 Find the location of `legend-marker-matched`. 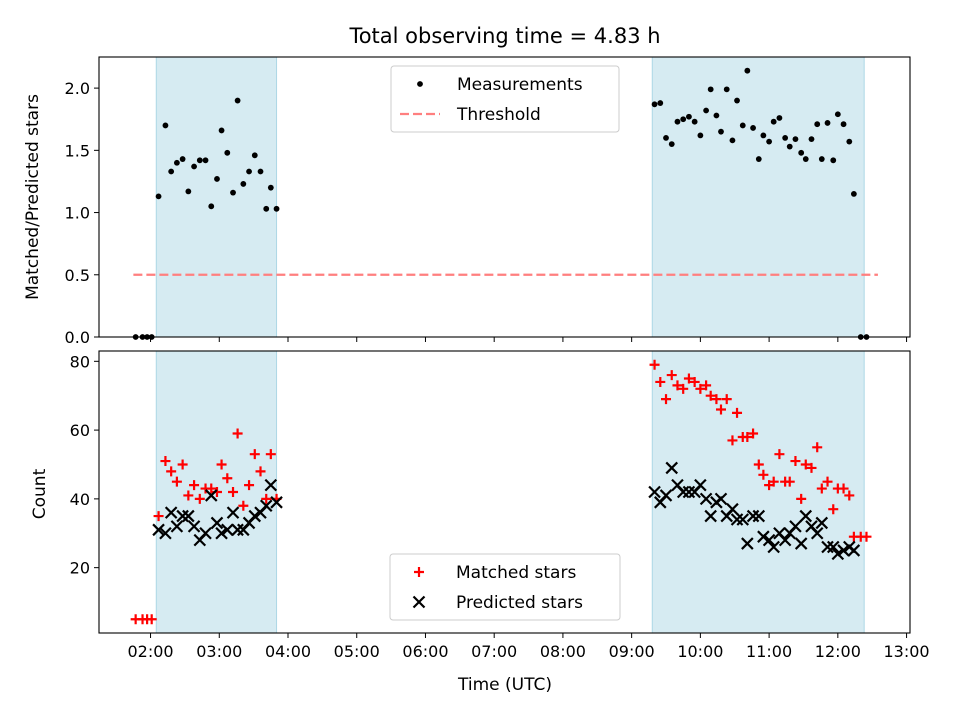

legend-marker-matched is located at coordinates (419, 572).